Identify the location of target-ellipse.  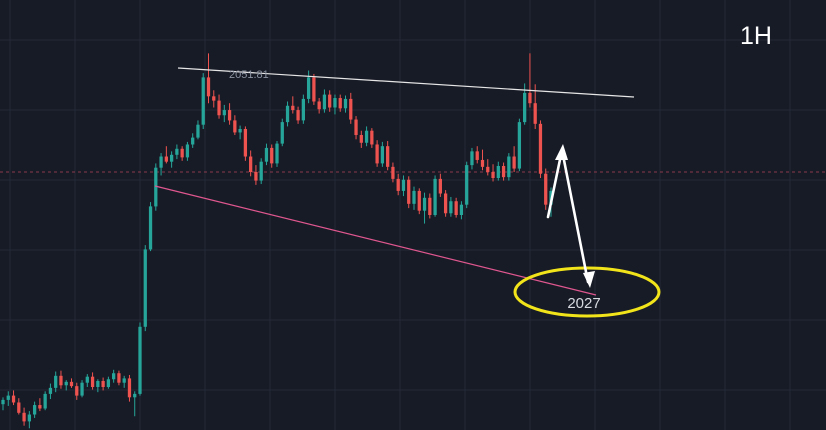
(587, 292).